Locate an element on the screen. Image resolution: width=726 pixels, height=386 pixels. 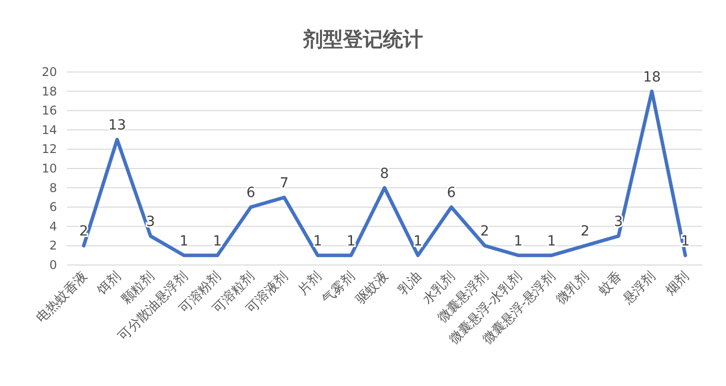
x-tick-label: 电热蚊香液 is located at coordinates (62, 297).